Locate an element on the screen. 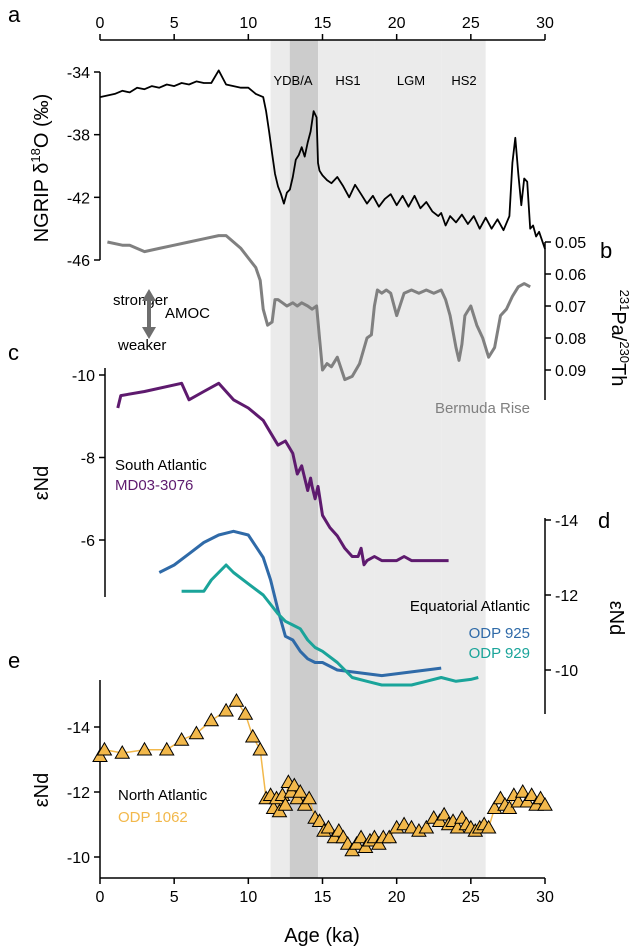 The width and height of the screenshot is (639, 948). panel-letter-e: e is located at coordinates (14, 660).